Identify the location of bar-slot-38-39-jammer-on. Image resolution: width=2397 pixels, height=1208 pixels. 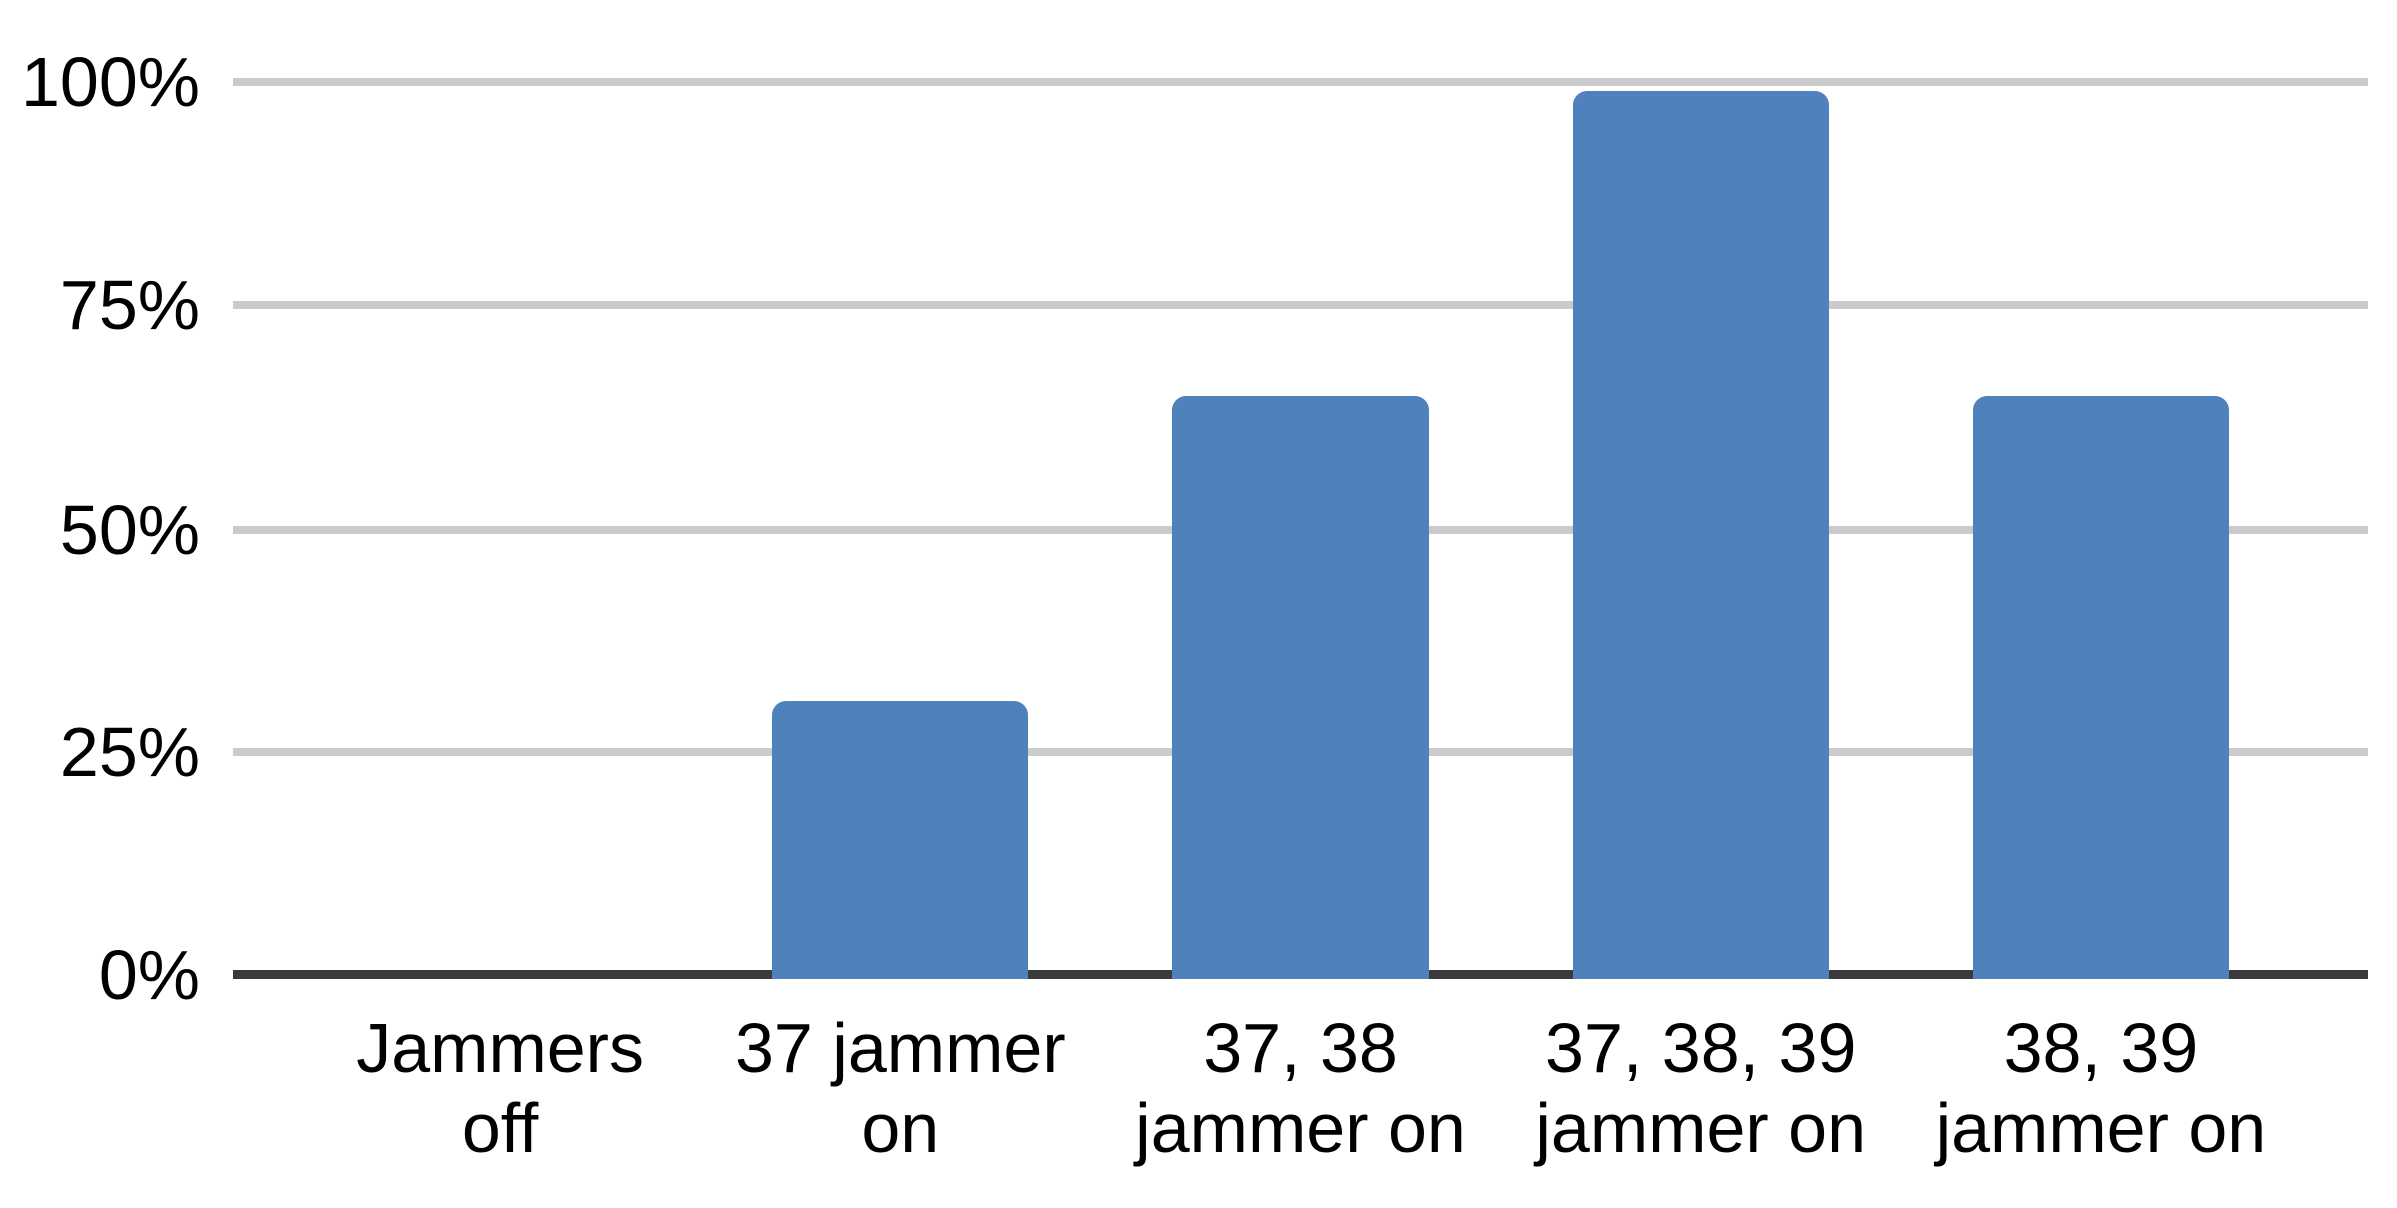
(2101, 530).